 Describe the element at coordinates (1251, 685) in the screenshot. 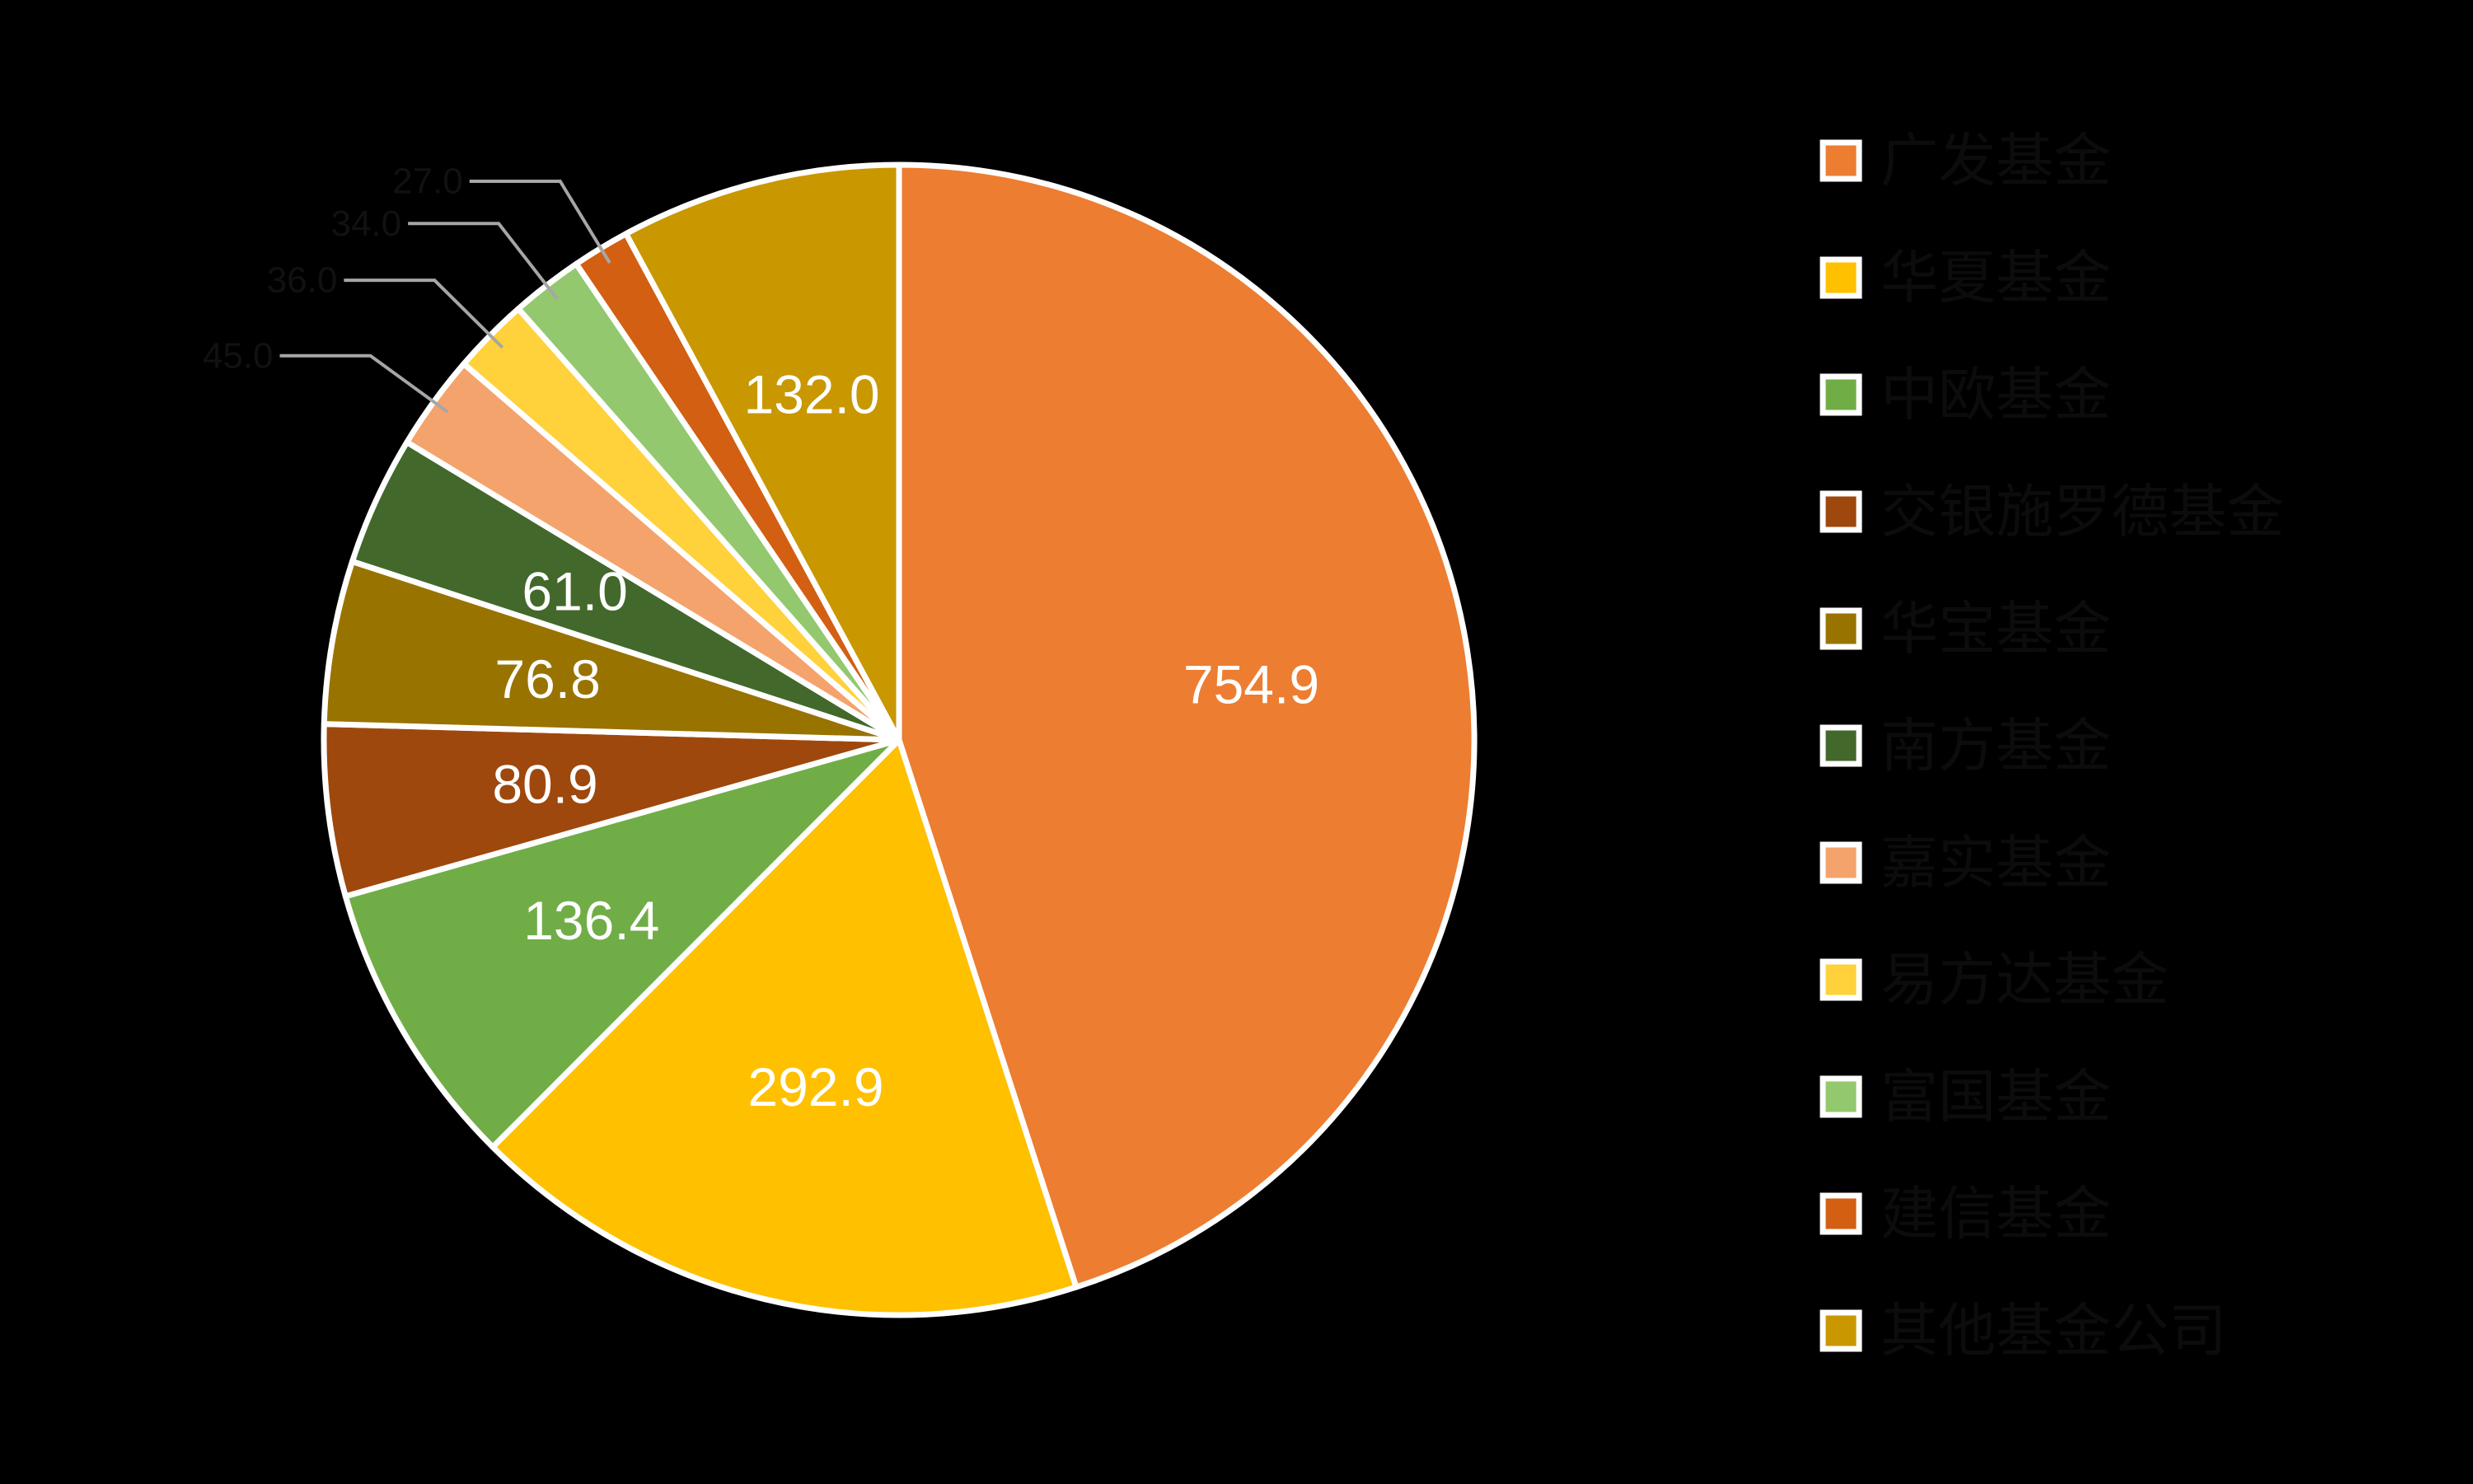

I see `slice-value-label-0: 754.9` at that location.